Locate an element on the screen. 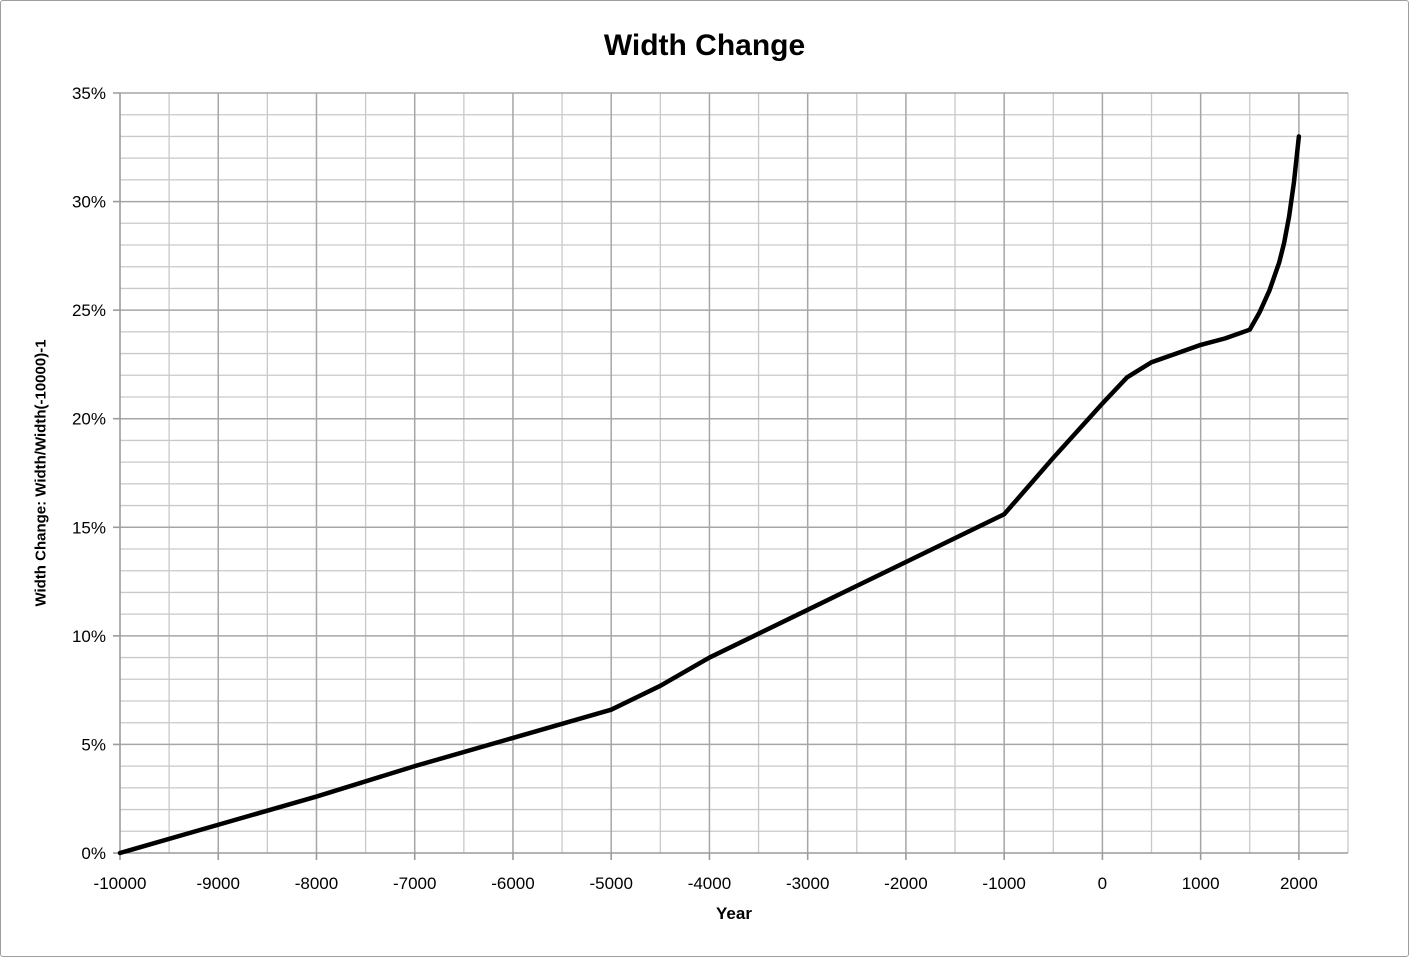 The height and width of the screenshot is (957, 1409). x-tick-label: -4000 is located at coordinates (709, 883).